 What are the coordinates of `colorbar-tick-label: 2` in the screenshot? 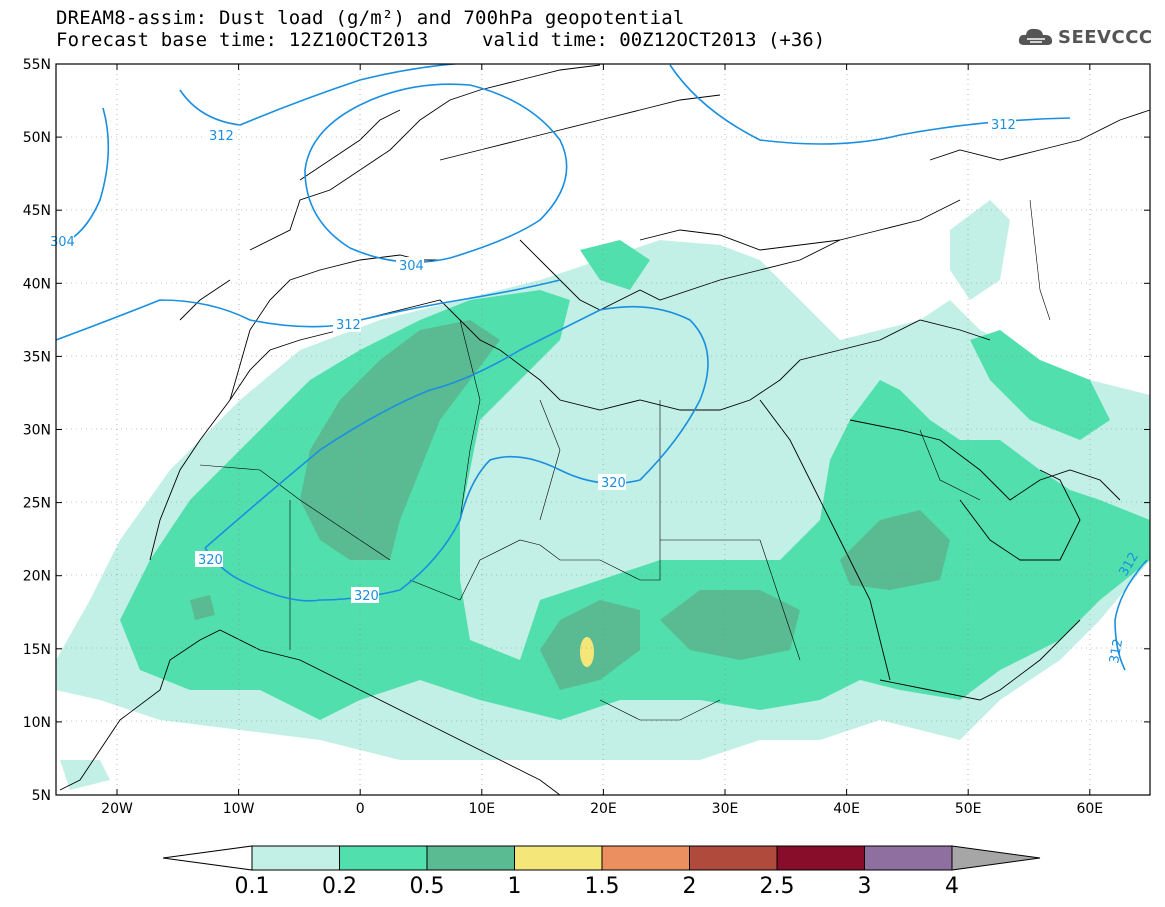 It's located at (690, 886).